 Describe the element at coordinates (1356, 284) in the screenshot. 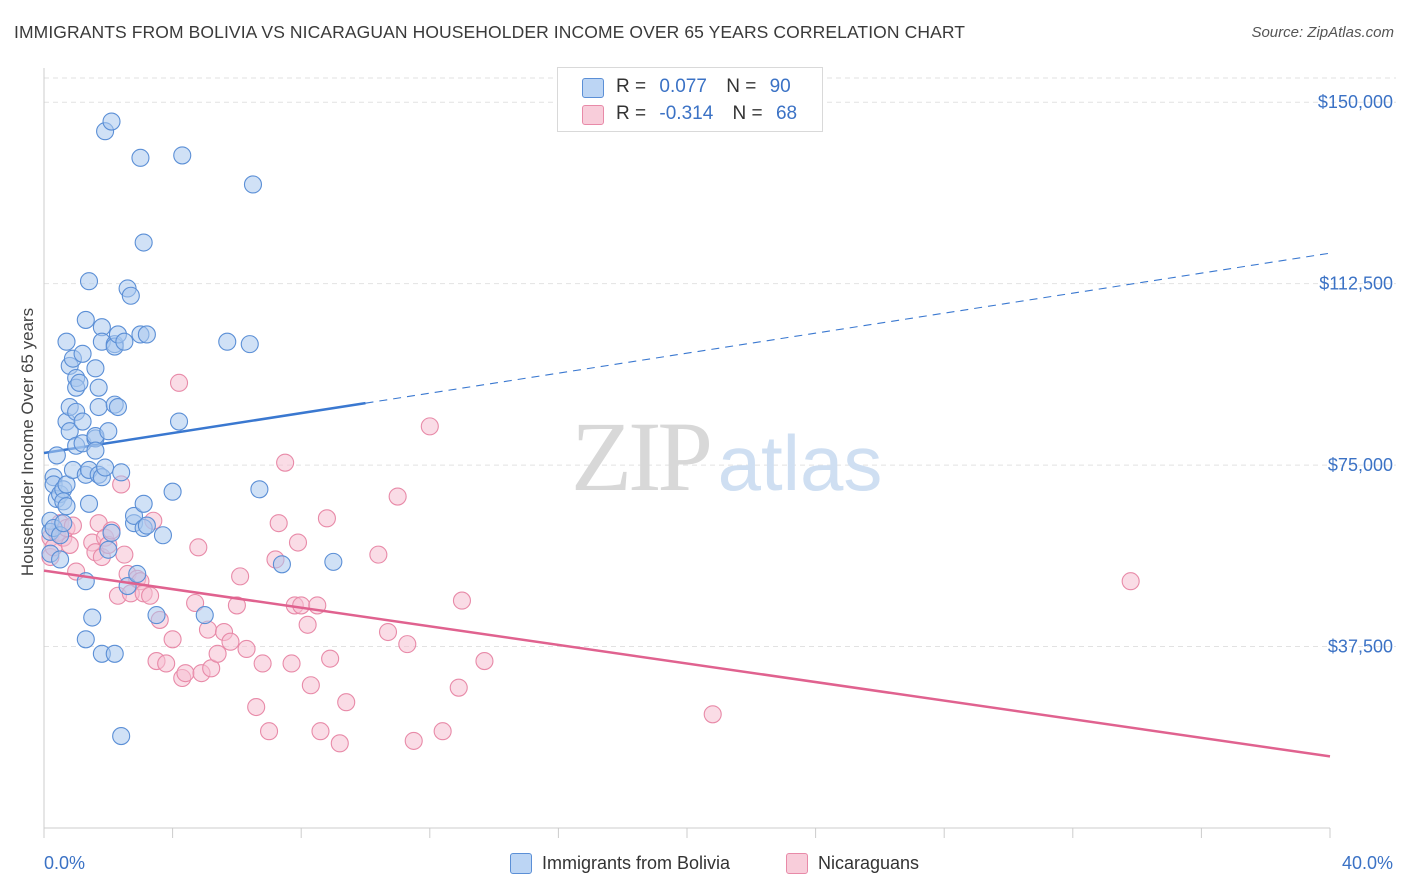

I see `y-tick-label: $112,500` at that location.